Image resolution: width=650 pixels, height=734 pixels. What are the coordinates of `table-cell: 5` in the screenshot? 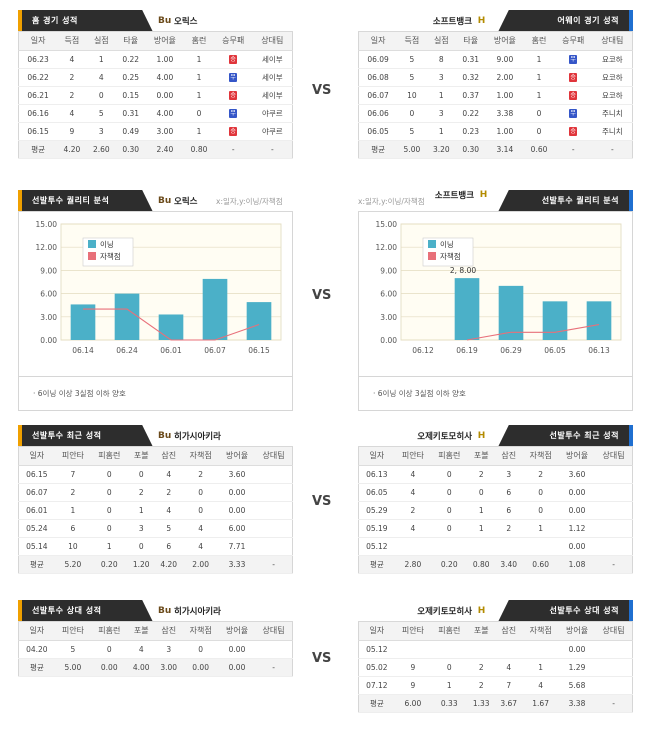 It's located at (412, 59).